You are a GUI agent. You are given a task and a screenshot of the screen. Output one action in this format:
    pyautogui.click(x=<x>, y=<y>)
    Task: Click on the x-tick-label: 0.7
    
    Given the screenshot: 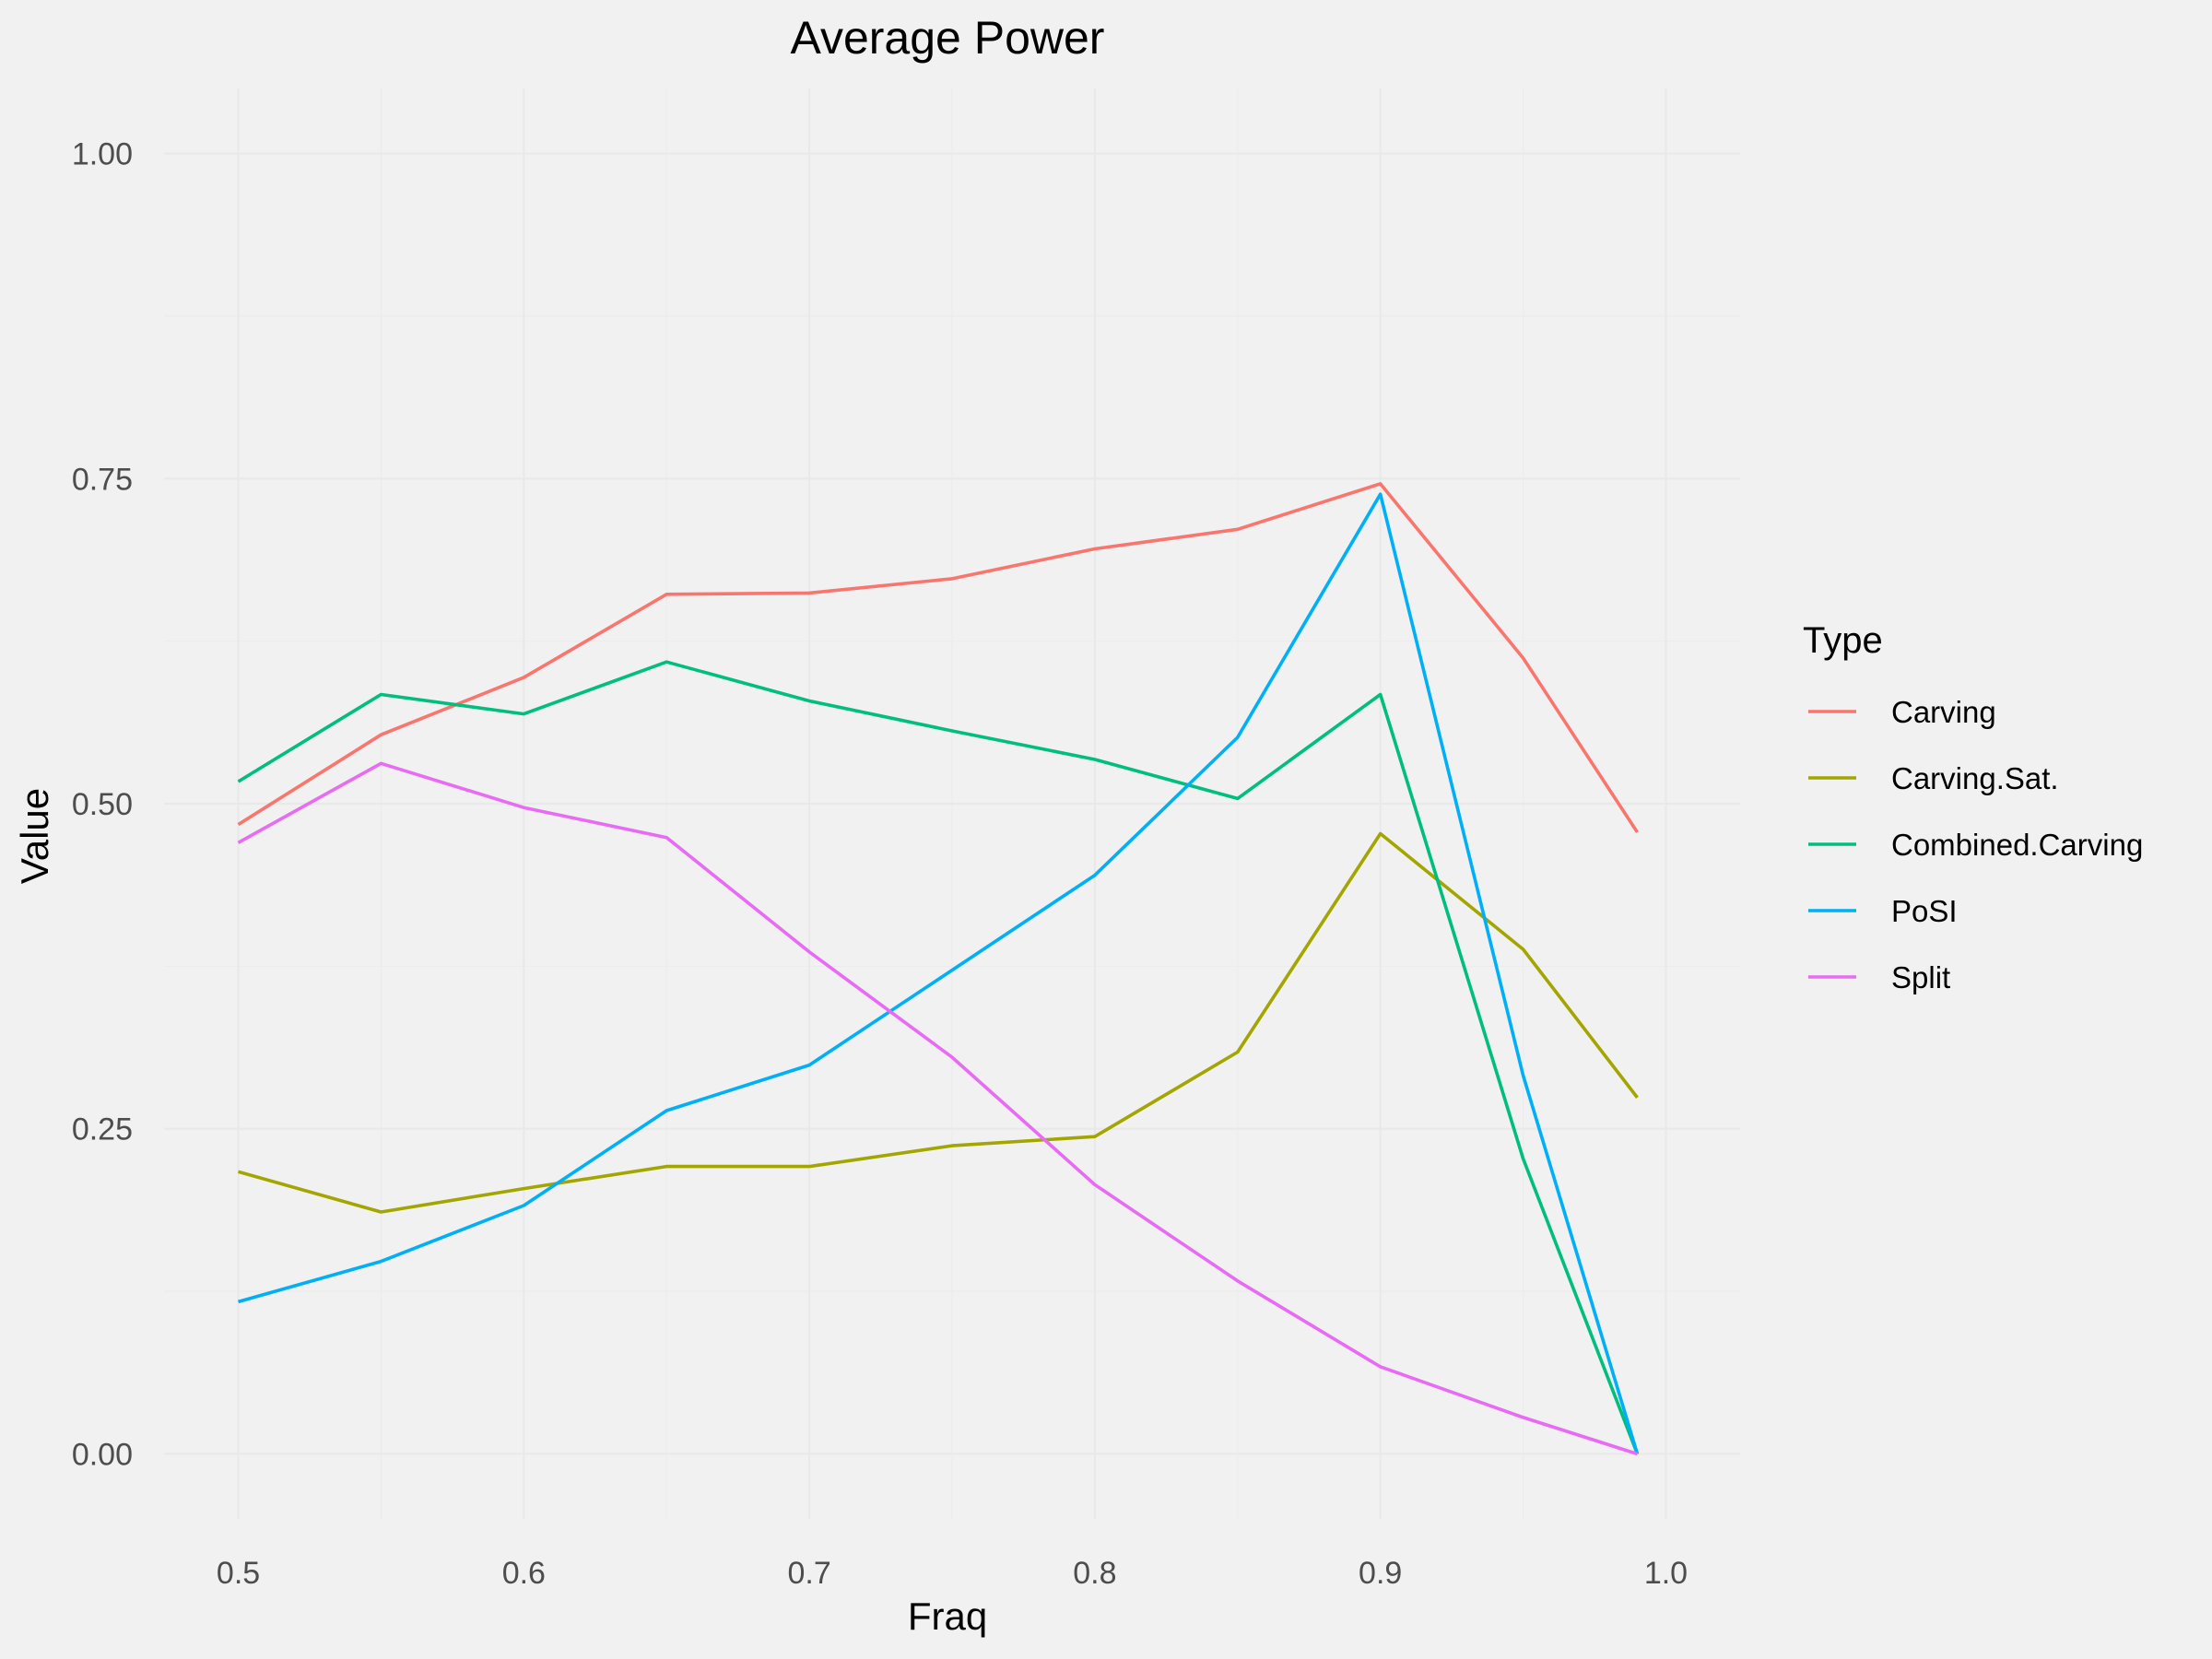 What is the action you would take?
    pyautogui.click(x=808, y=1573)
    